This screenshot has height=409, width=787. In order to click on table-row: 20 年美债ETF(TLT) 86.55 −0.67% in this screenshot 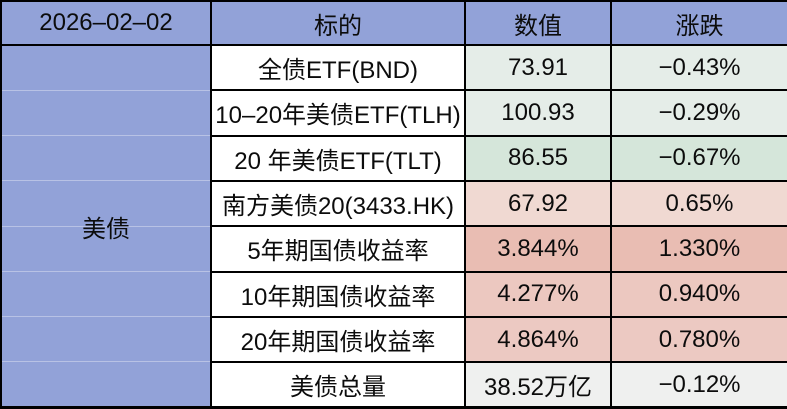, I will do `click(394, 158)`.